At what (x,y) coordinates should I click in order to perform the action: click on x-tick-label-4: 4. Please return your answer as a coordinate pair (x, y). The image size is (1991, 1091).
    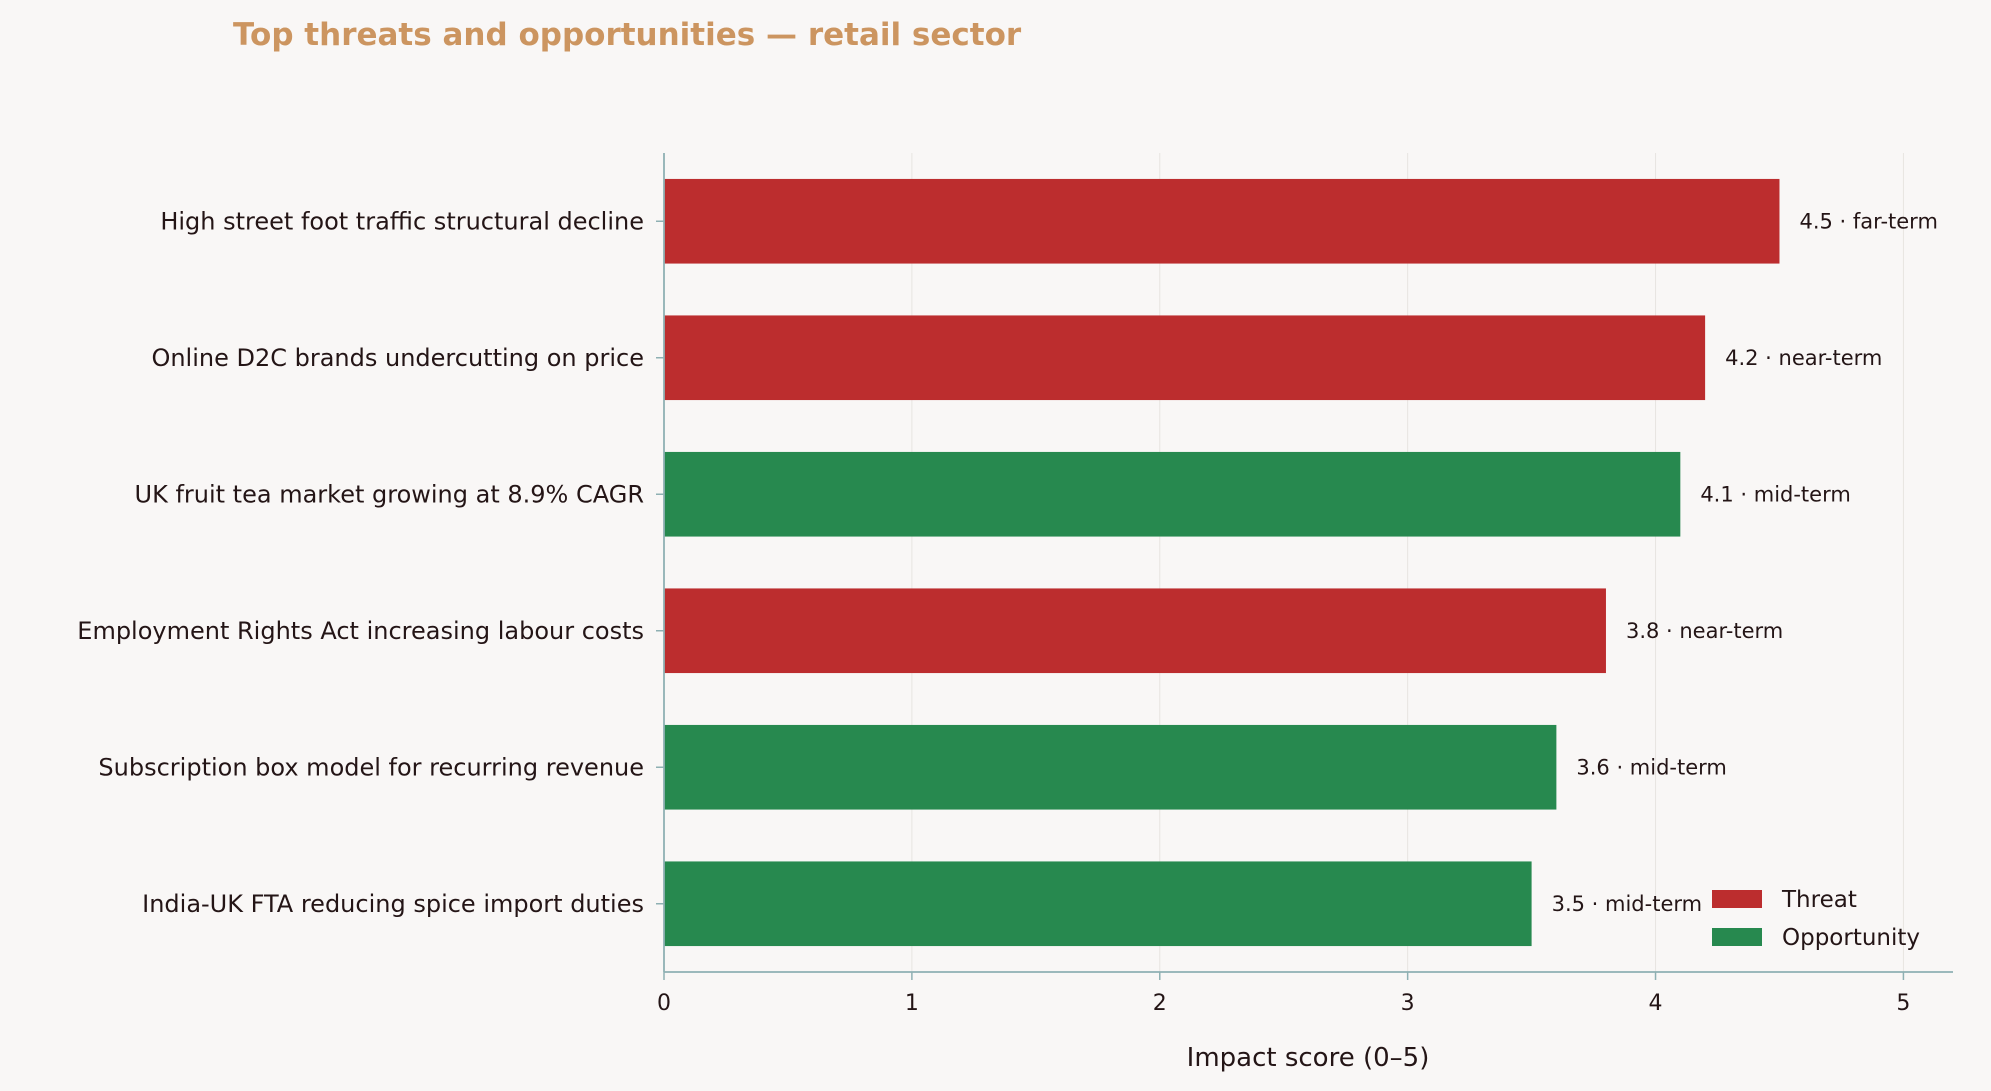
    Looking at the image, I should click on (1656, 1003).